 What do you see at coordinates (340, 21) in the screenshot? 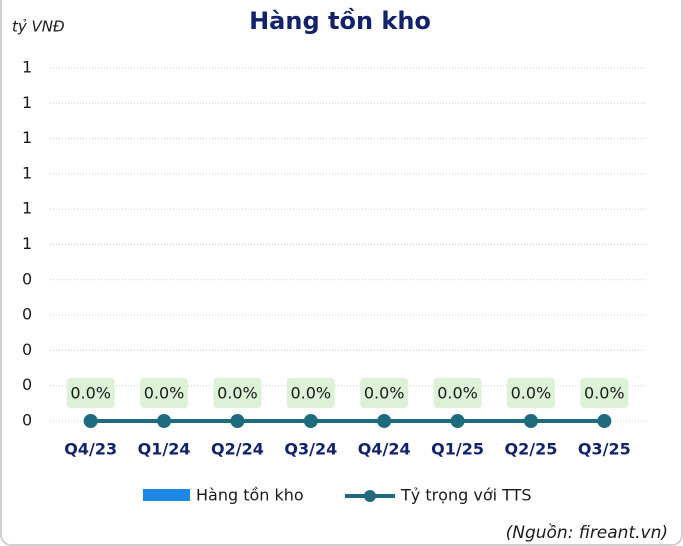
I see `chart-title: Hàng tồn kho` at bounding box center [340, 21].